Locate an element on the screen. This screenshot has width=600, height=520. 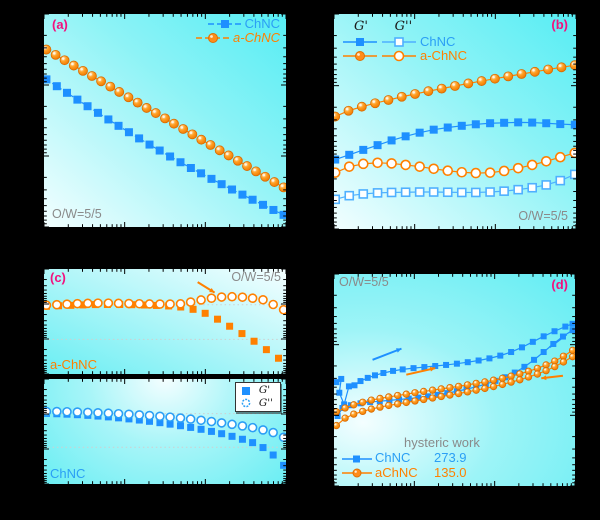
panel-c-bottom-plot is located at coordinates (165, 431).